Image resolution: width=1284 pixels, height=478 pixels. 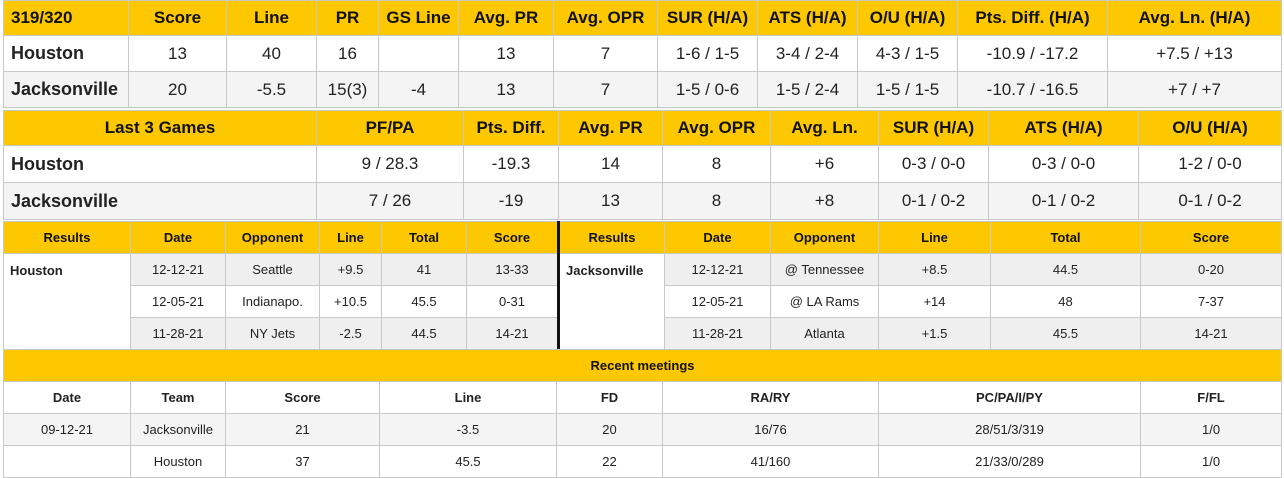 What do you see at coordinates (506, 18) in the screenshot?
I see `column-header: Avg. PR` at bounding box center [506, 18].